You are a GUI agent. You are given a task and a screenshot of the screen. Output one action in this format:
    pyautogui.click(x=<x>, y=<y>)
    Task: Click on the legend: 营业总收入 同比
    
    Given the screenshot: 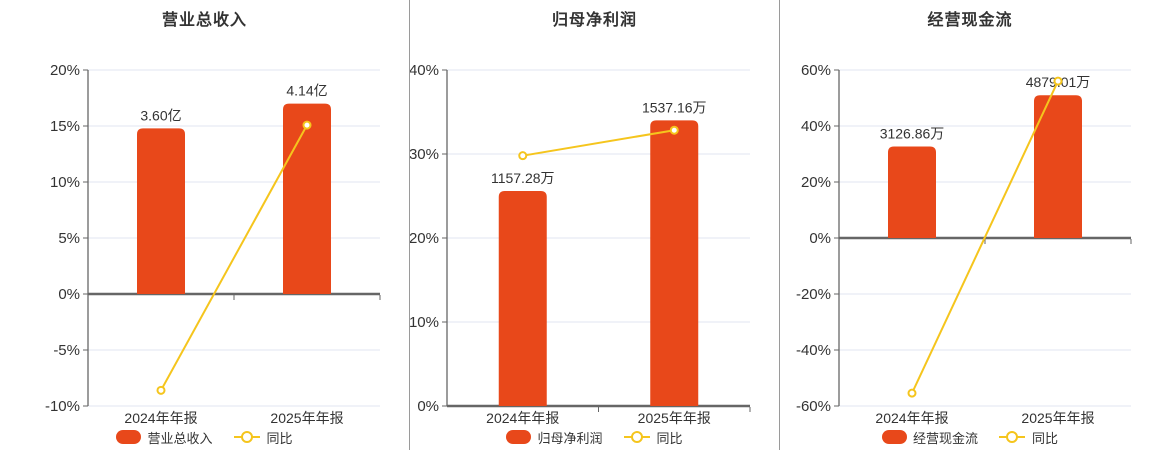 What is the action you would take?
    pyautogui.click(x=204, y=437)
    